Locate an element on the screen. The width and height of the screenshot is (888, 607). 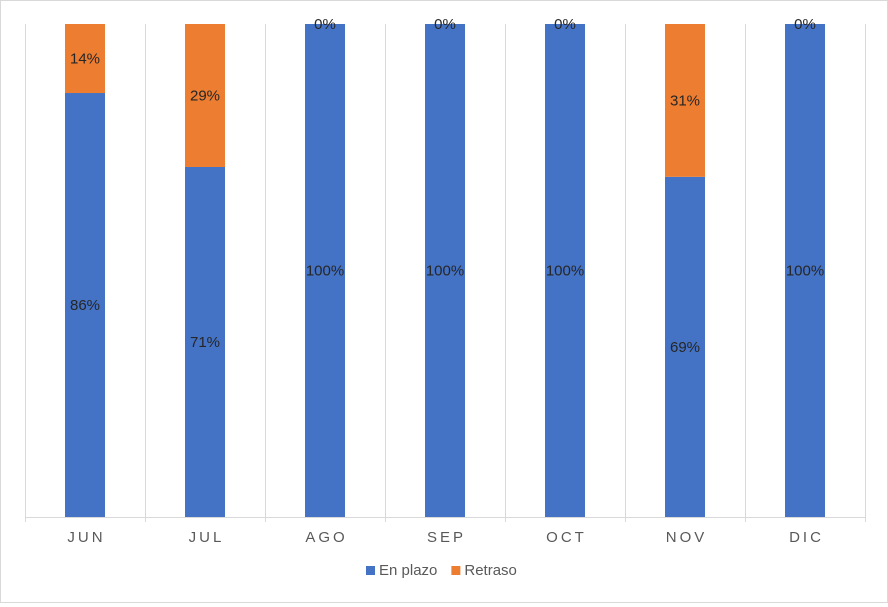
data-label-en-plazo-nov: 69% is located at coordinates (685, 347).